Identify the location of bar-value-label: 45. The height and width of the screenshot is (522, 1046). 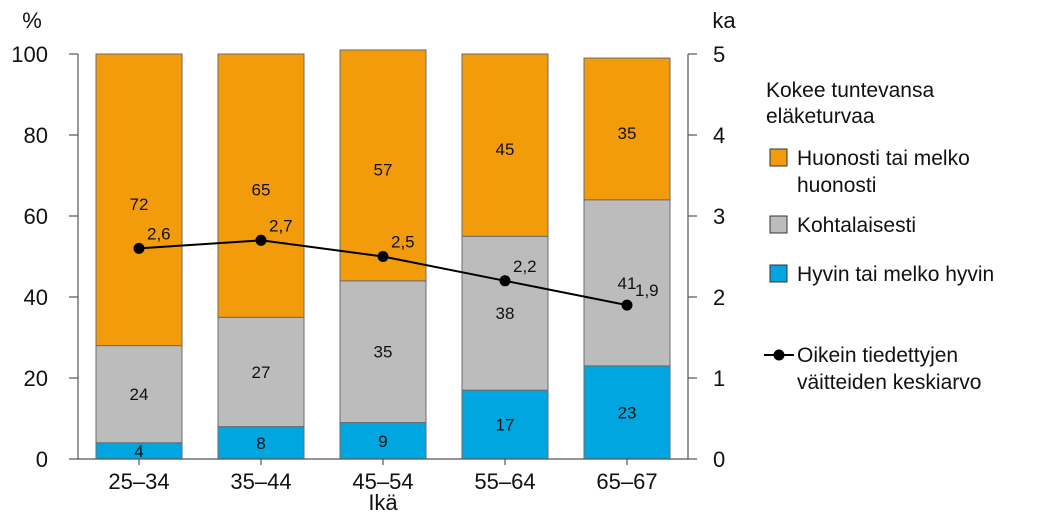
(505, 149).